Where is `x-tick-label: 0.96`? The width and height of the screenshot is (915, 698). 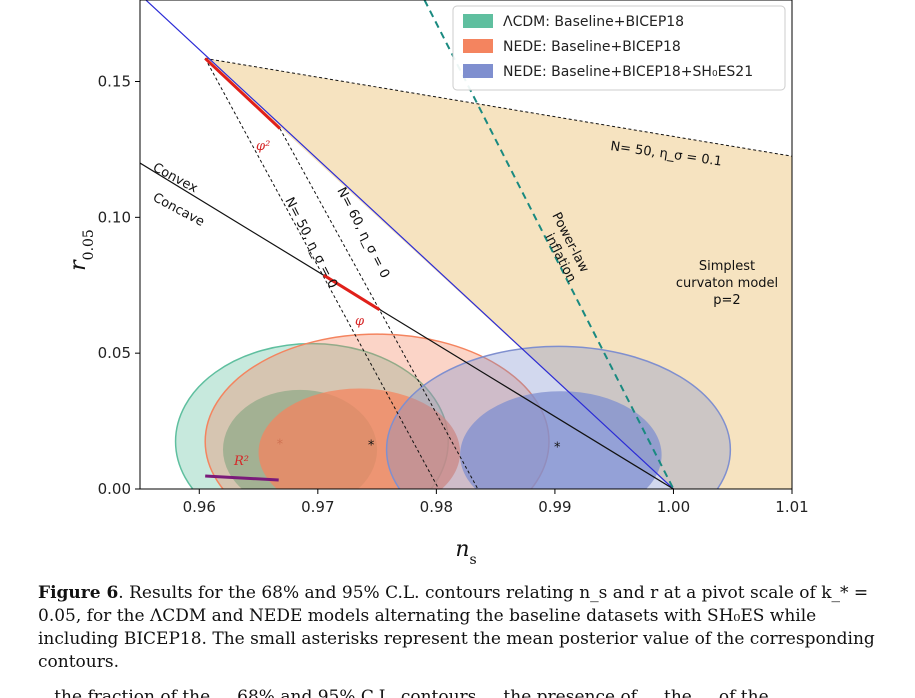 x-tick-label: 0.96 is located at coordinates (199, 507).